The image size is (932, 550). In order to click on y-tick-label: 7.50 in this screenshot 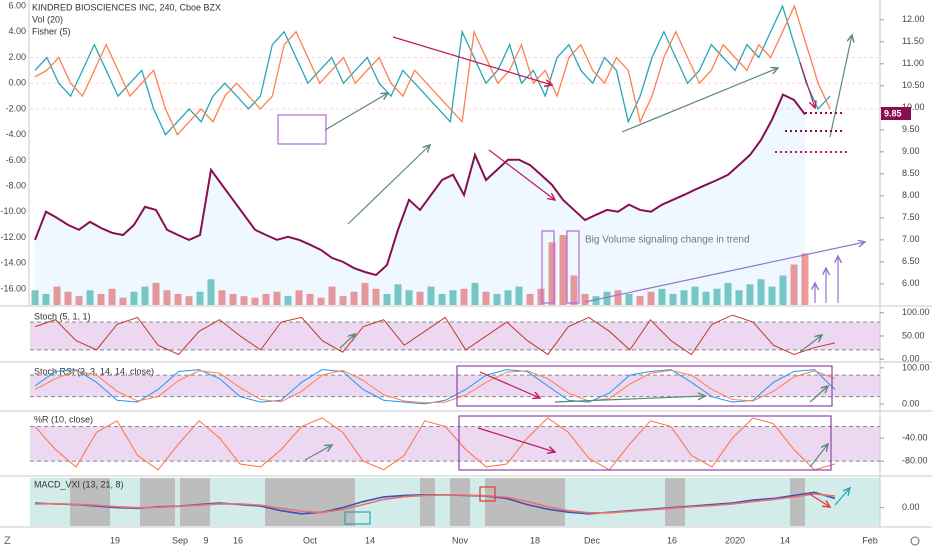, I will do `click(911, 217)`.